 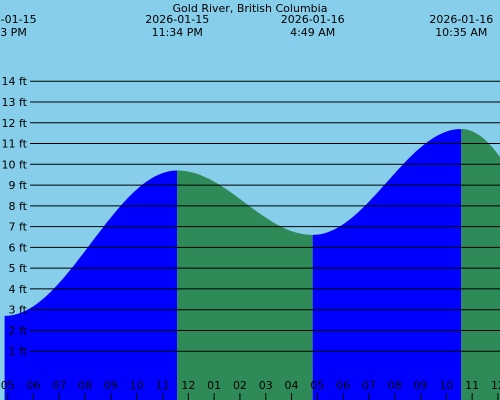 What do you see at coordinates (395, 385) in the screenshot?
I see `x-tick-label-15: 08` at bounding box center [395, 385].